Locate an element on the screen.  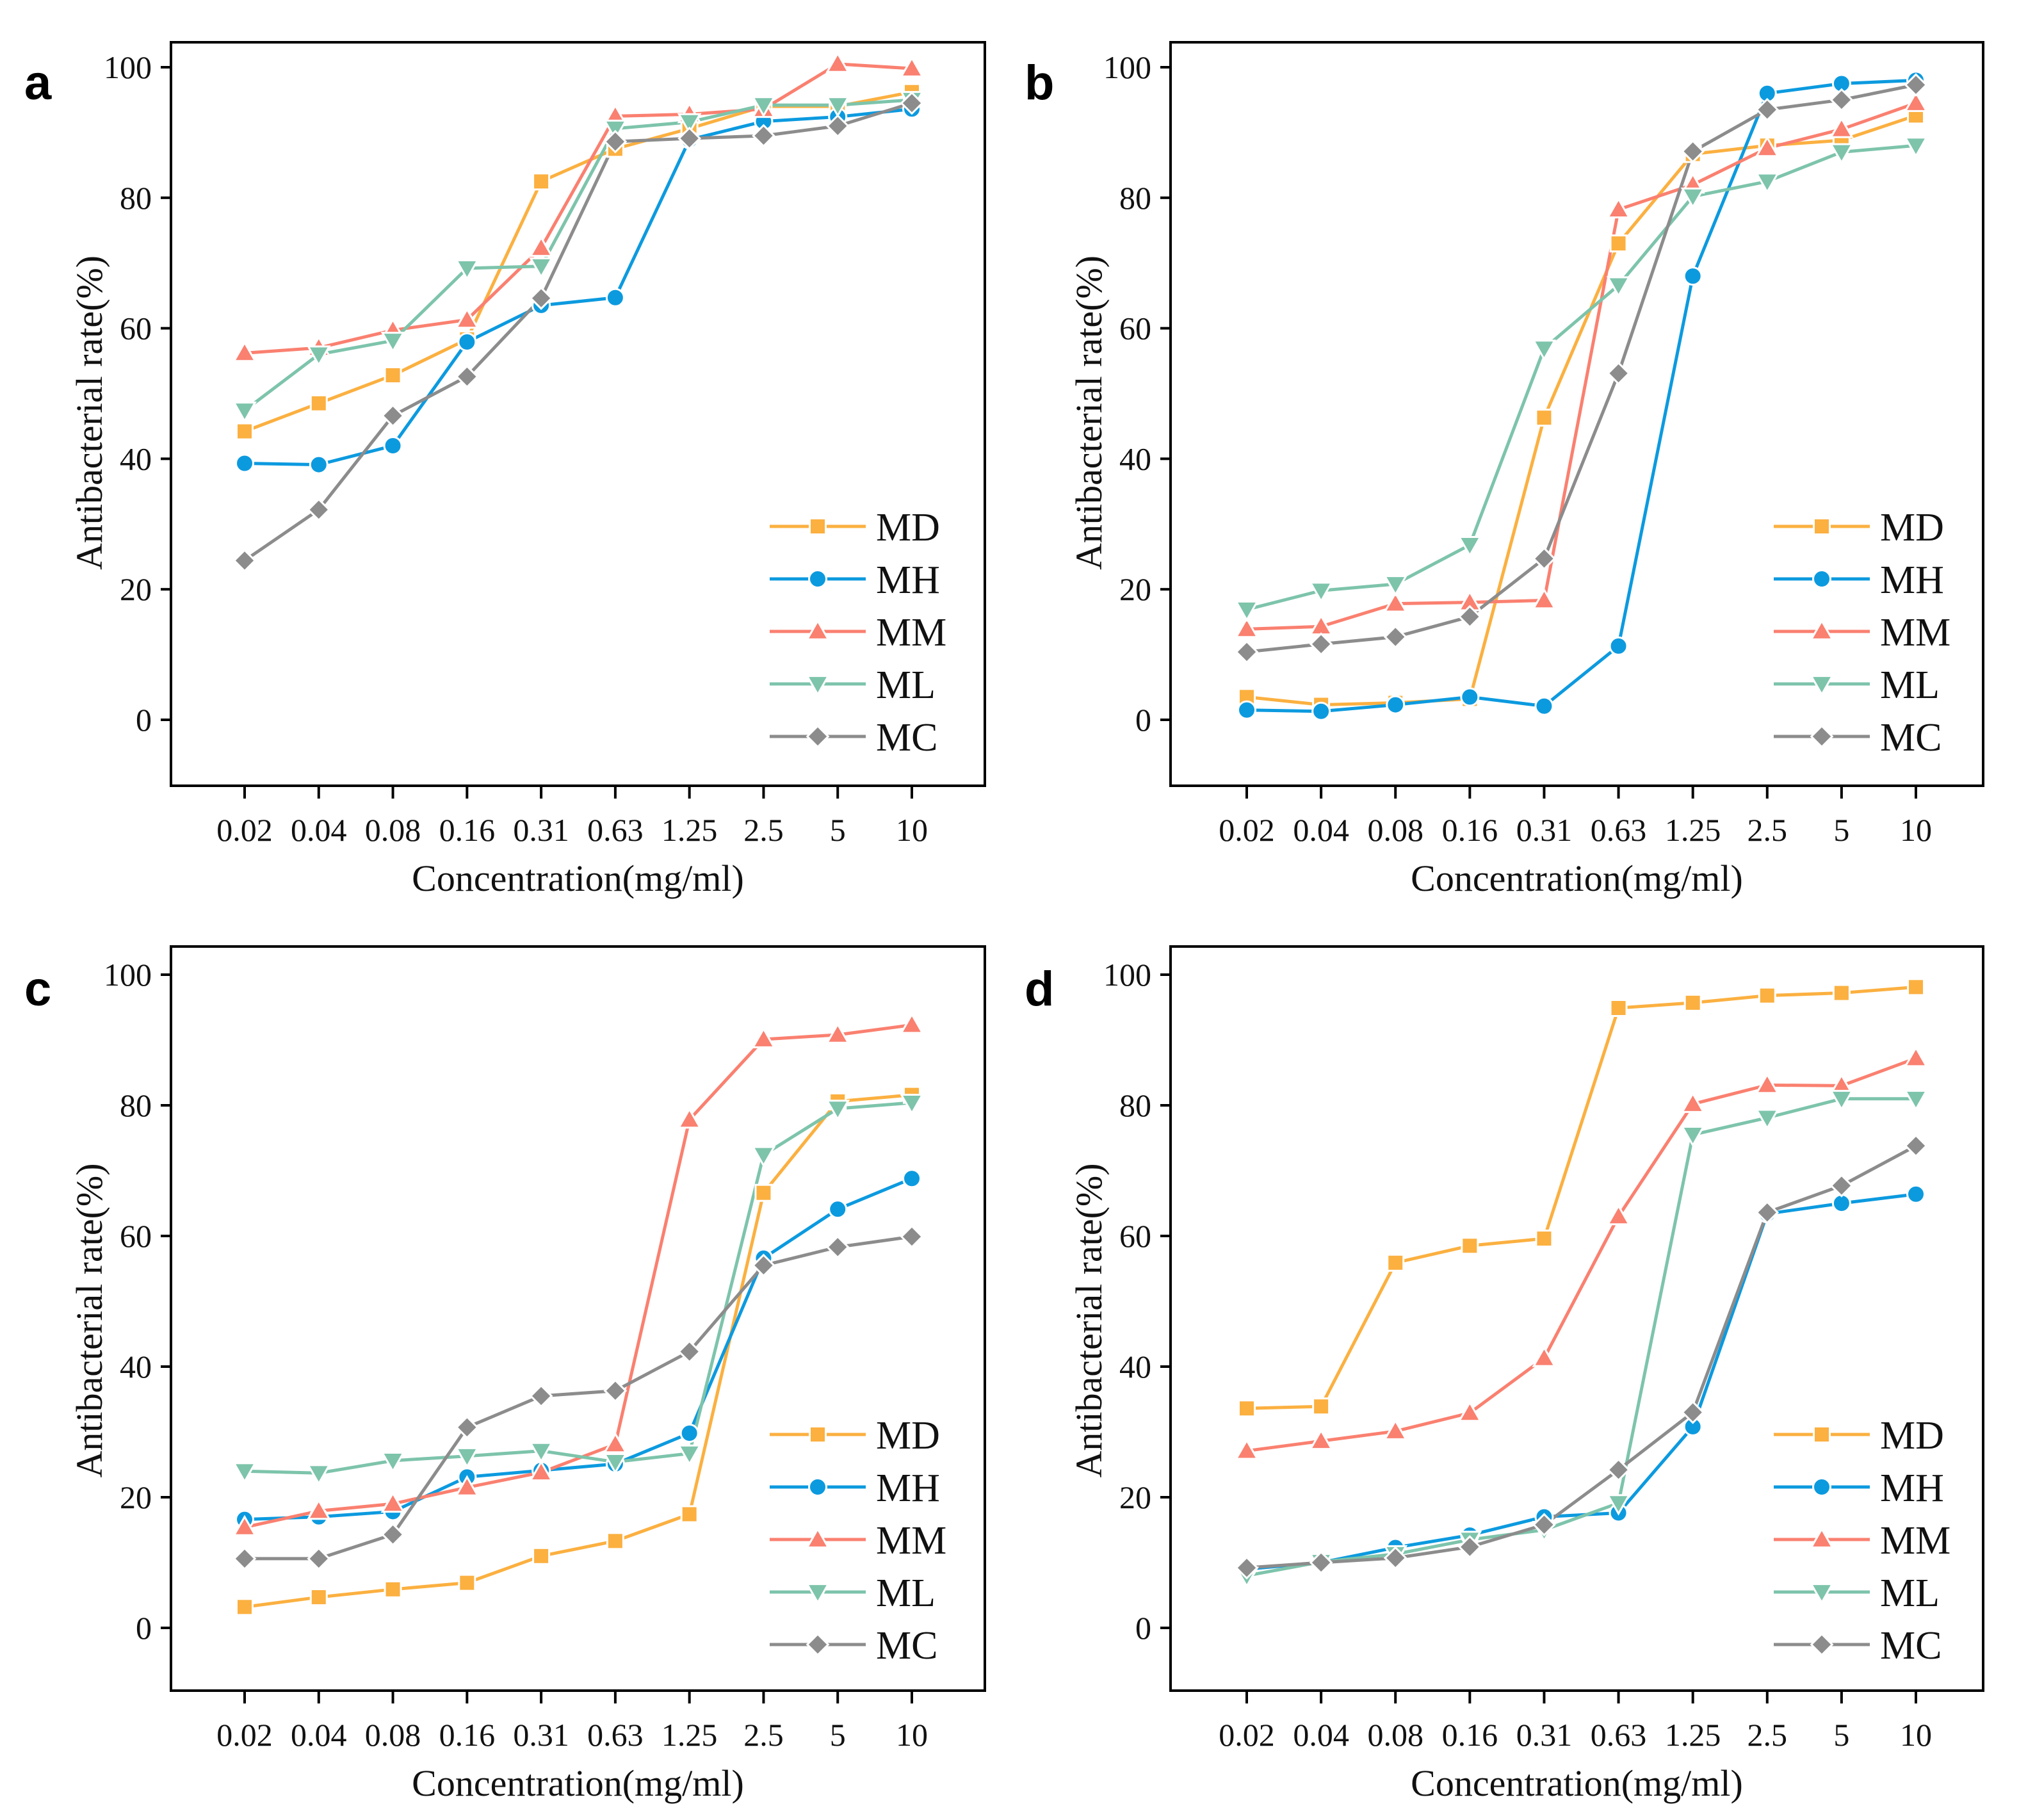
legend-item-mh: MH is located at coordinates (855, 1488).